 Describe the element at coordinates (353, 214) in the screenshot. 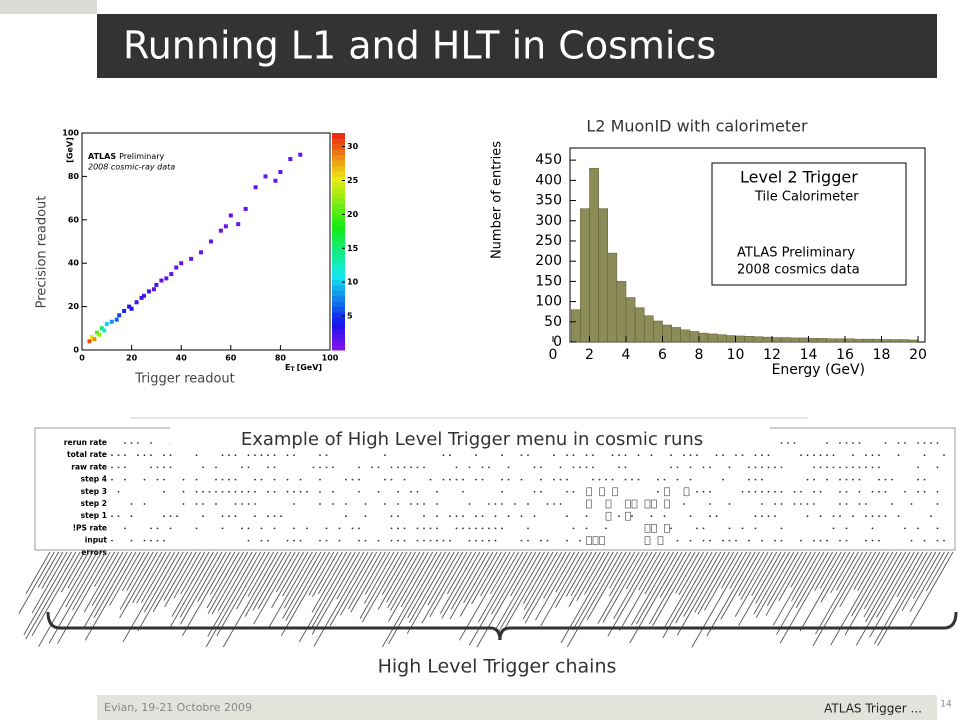

I see `colorbar-label: 20` at that location.